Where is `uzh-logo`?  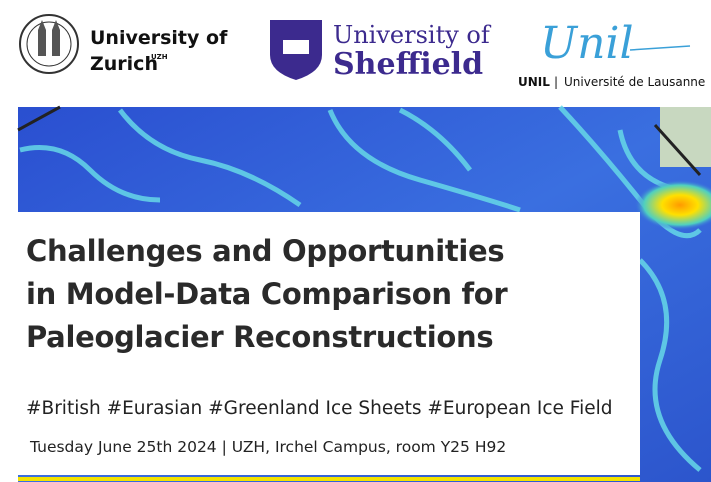 uzh-logo is located at coordinates (49, 44).